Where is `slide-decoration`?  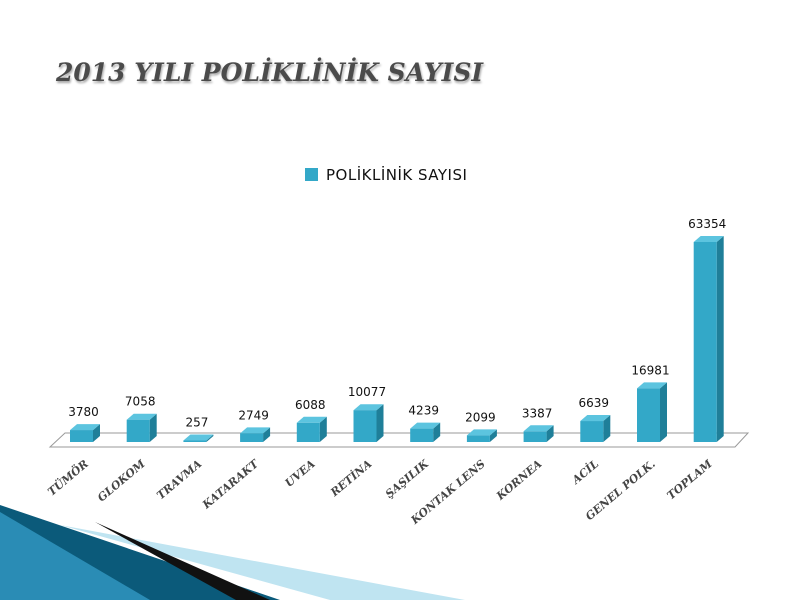
slide-decoration is located at coordinates (232, 552).